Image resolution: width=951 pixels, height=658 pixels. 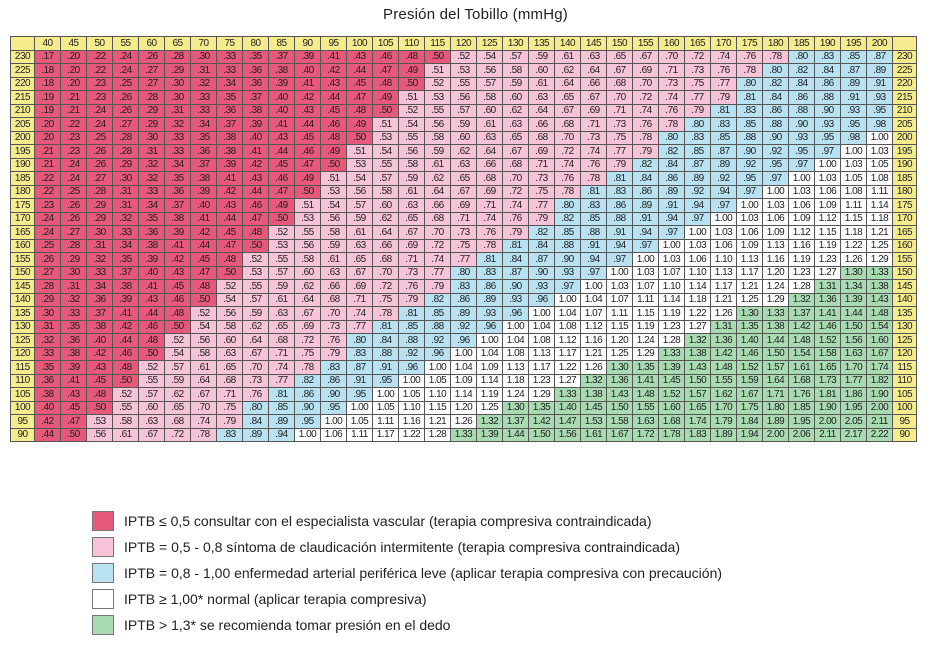 I want to click on abi-cell: 1.17, so click(x=567, y=353).